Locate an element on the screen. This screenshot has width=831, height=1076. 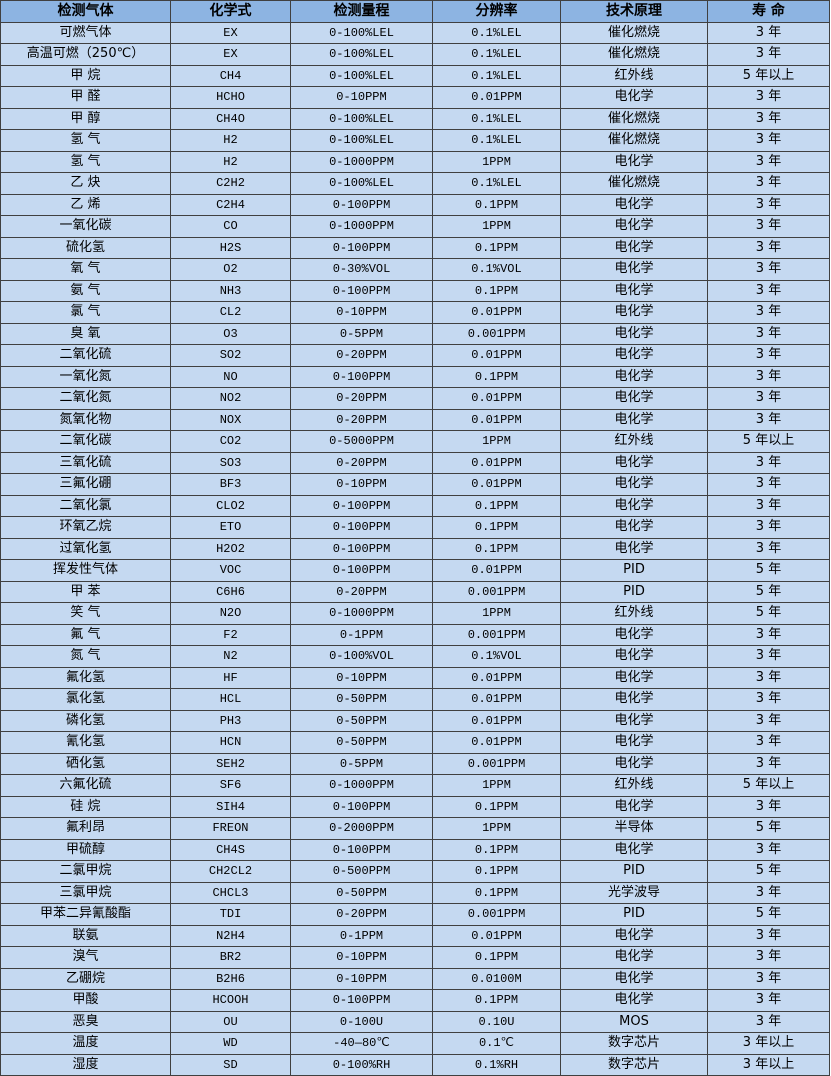
table-row: 氯 气 CL2 0-10PPM 0.01PPM 电化学 3 年 is located at coordinates (415, 312).